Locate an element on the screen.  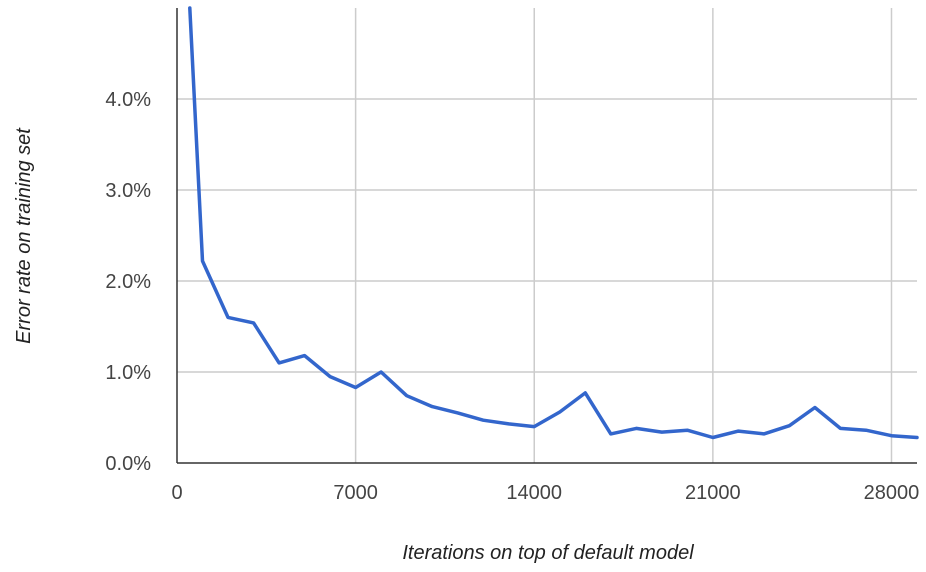
y-axis-title: Error rate on training set is located at coordinates (24, 235).